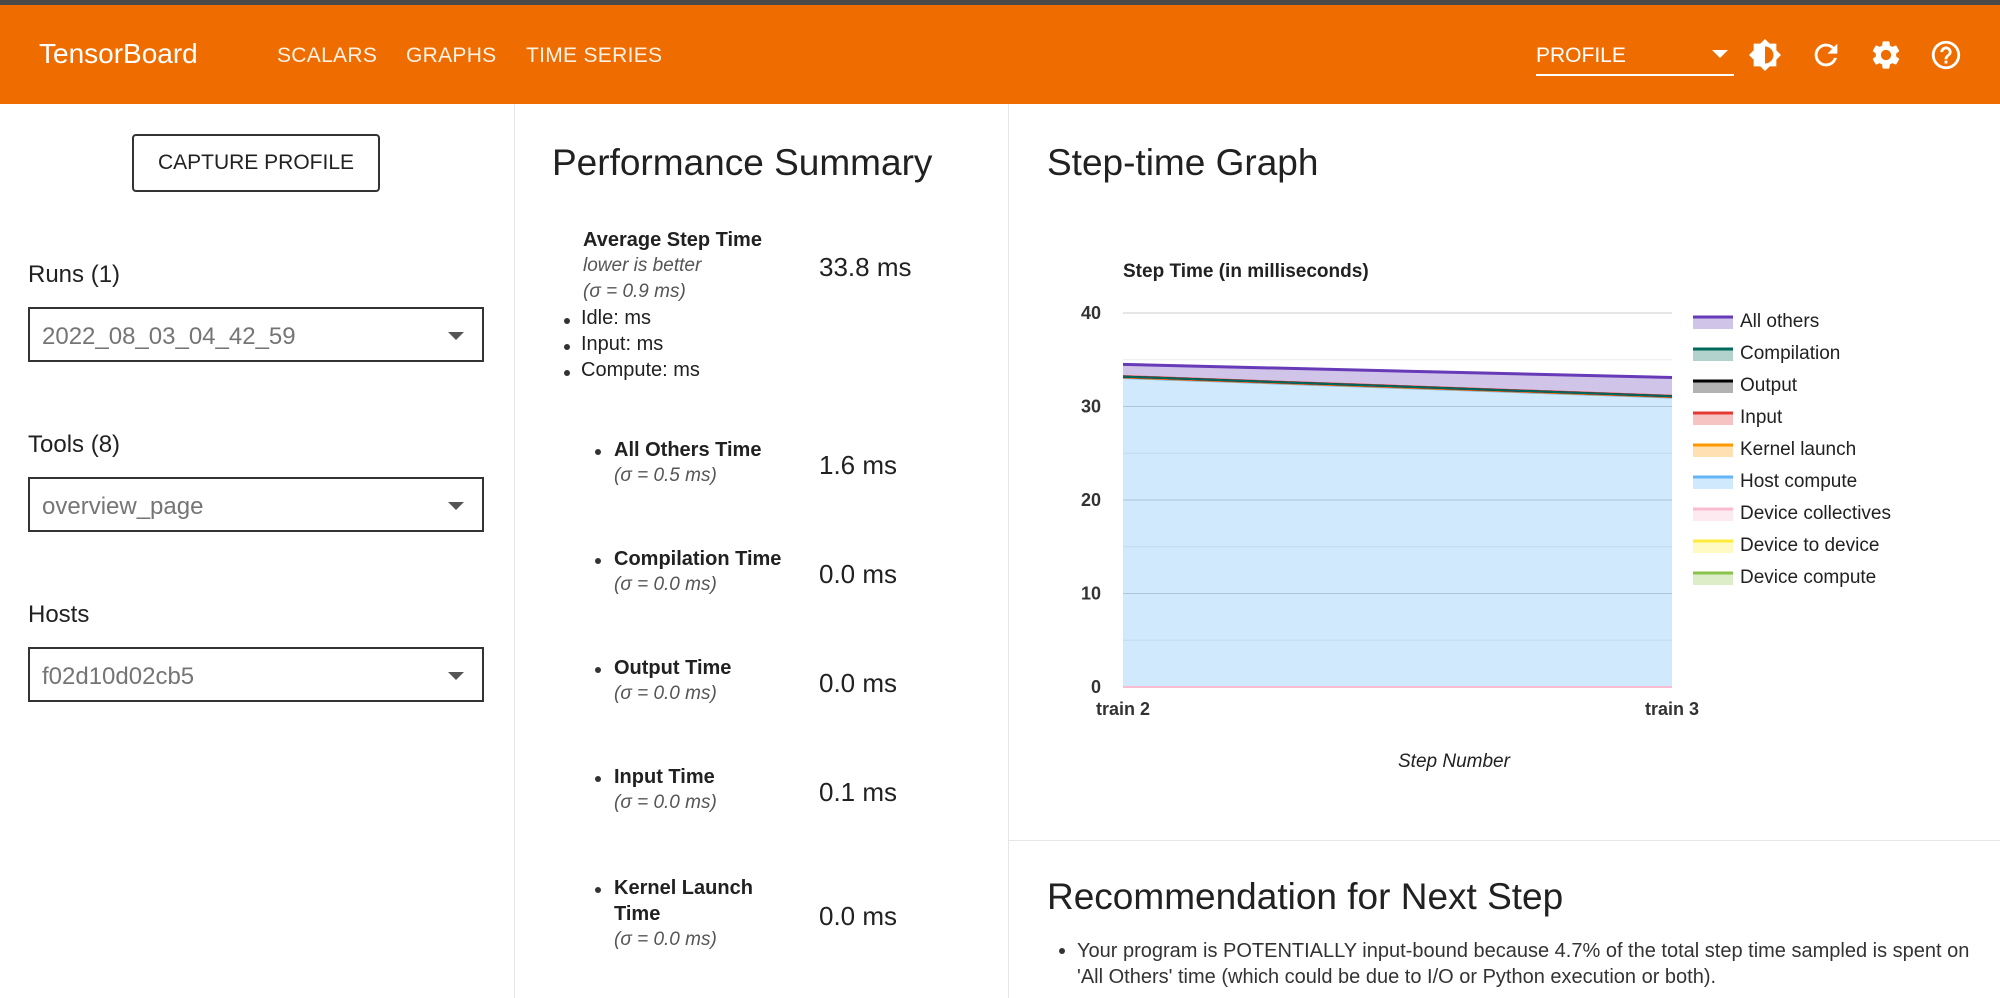 This screenshot has width=2000, height=998. Describe the element at coordinates (1713, 419) in the screenshot. I see `legend-swatch-input` at that location.